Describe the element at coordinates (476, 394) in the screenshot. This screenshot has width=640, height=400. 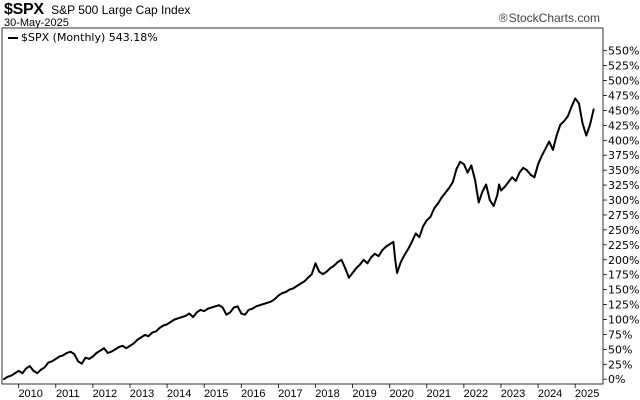
I see `x-tick-label: 2022` at that location.